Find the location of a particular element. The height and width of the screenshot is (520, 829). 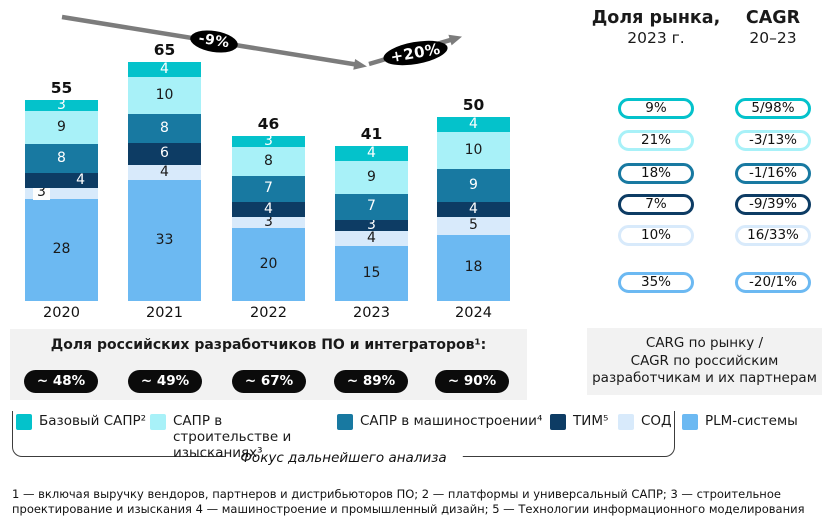

bar-segment: 18 is located at coordinates (473, 268).